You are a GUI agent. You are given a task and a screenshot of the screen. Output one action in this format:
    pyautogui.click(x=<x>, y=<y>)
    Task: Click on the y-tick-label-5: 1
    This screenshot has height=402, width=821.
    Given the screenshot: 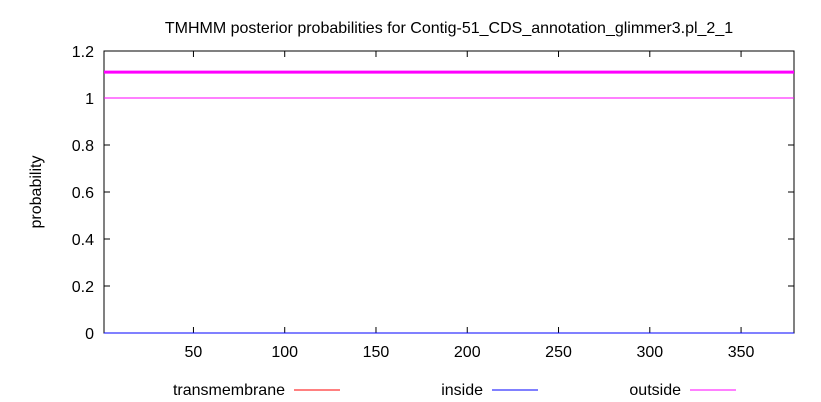 What is the action you would take?
    pyautogui.click(x=89, y=99)
    